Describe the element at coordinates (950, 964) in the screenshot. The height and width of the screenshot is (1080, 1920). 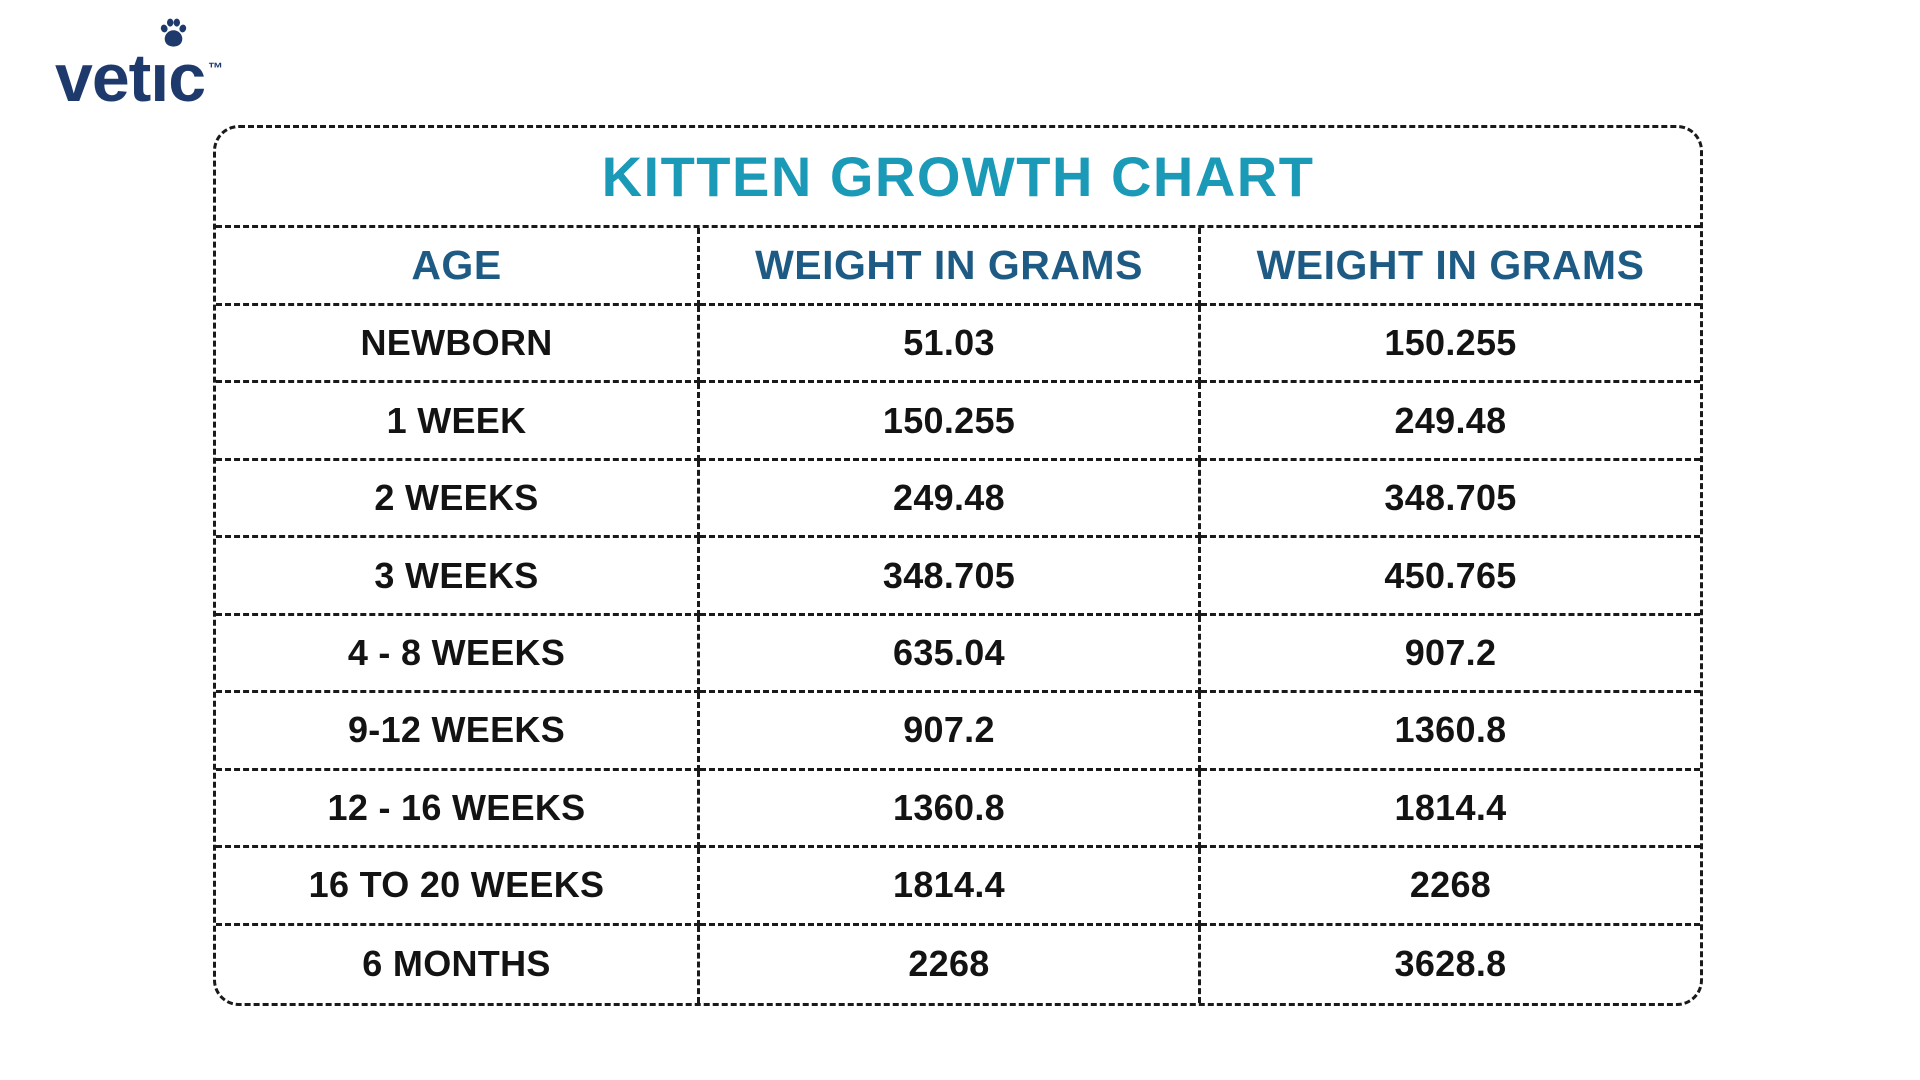
I see `weight-min-cell: 2268` at that location.